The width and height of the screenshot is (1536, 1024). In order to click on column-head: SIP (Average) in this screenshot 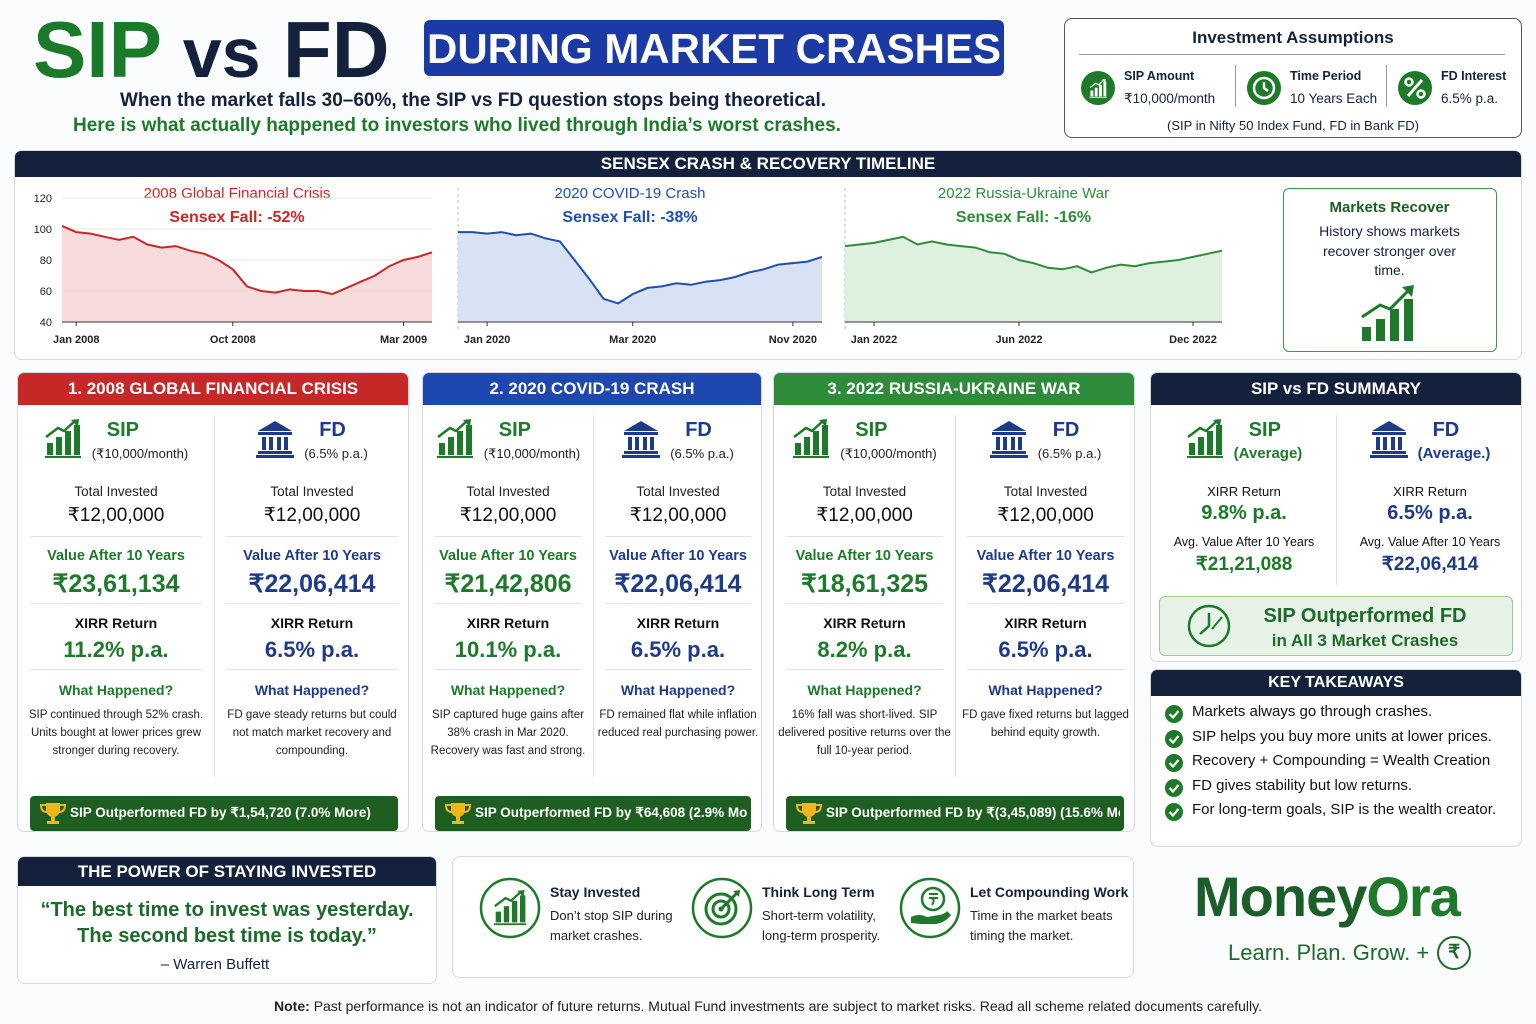, I will do `click(1244, 441)`.